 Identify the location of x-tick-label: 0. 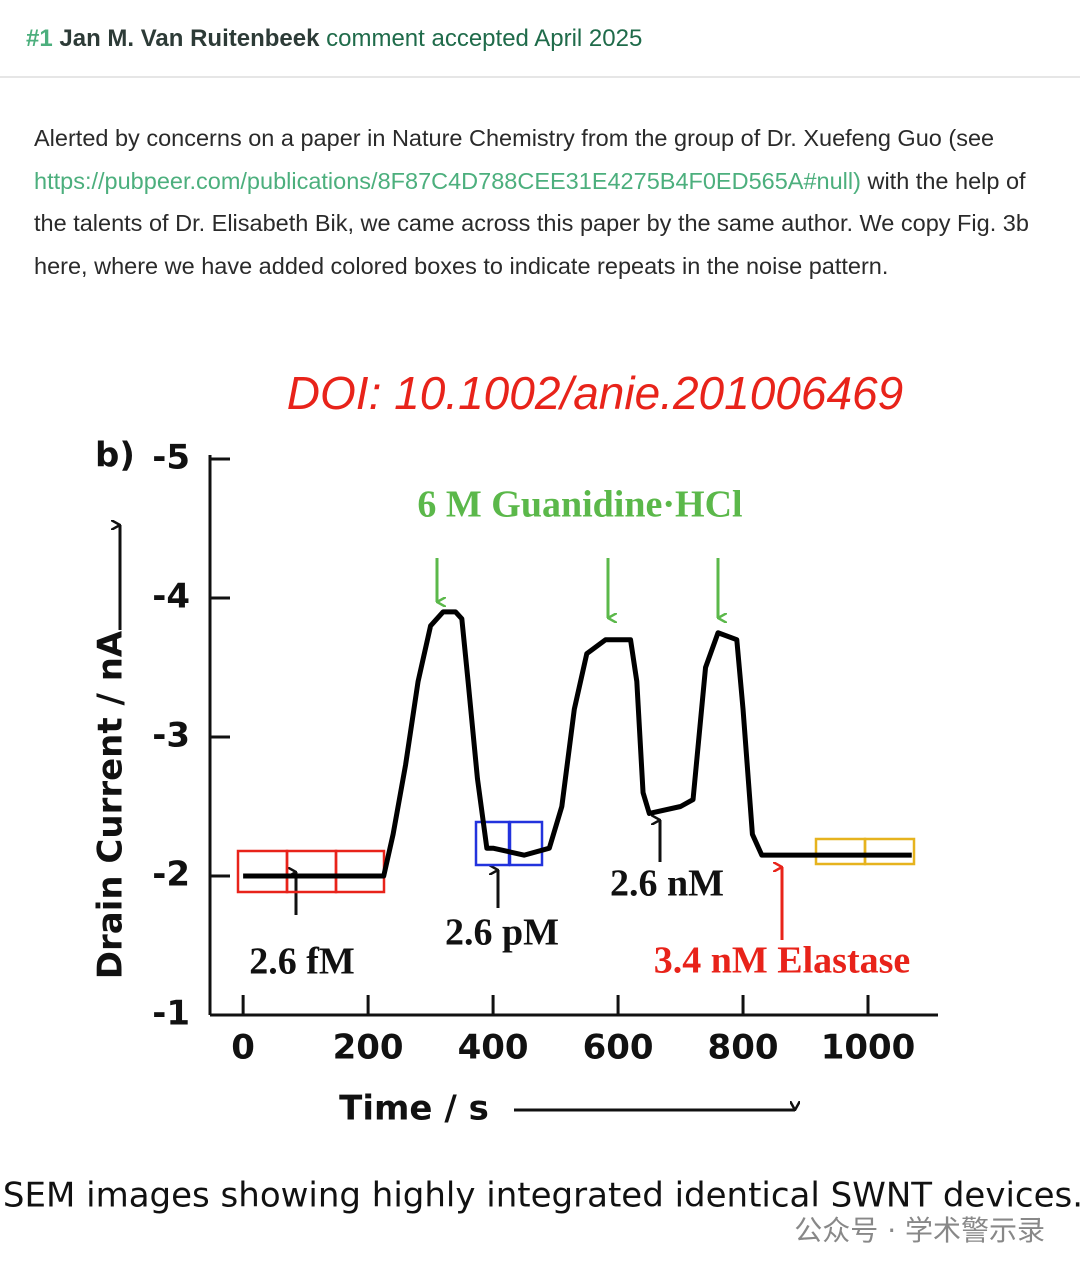
(243, 1048).